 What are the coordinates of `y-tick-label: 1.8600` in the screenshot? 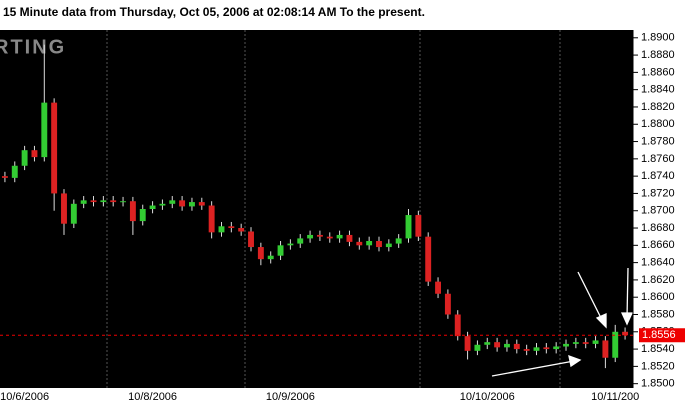 It's located at (658, 297).